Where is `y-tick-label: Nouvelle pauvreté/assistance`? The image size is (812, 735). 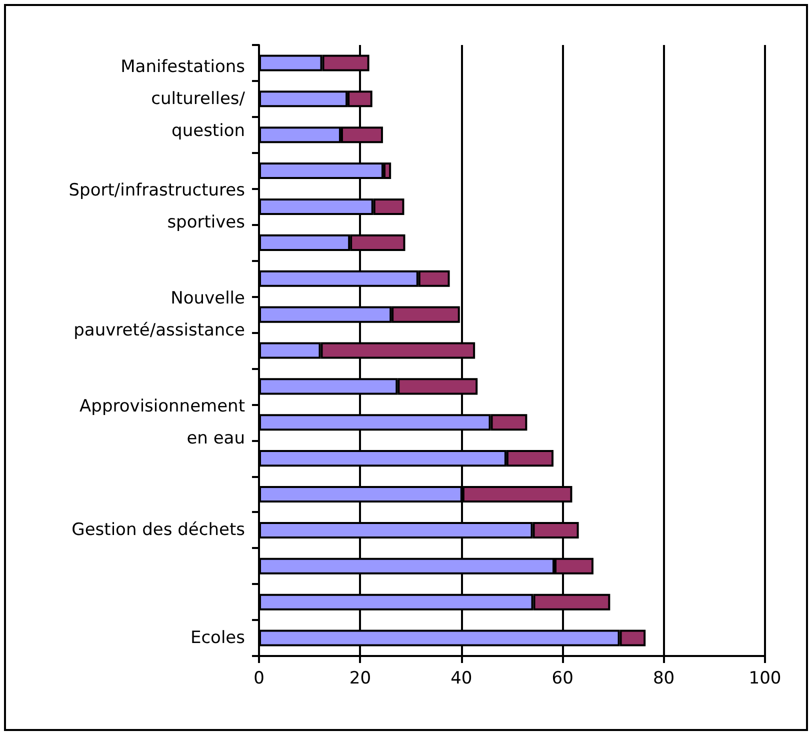
y-tick-label: Nouvelle pauvreté/assistance is located at coordinates (159, 314).